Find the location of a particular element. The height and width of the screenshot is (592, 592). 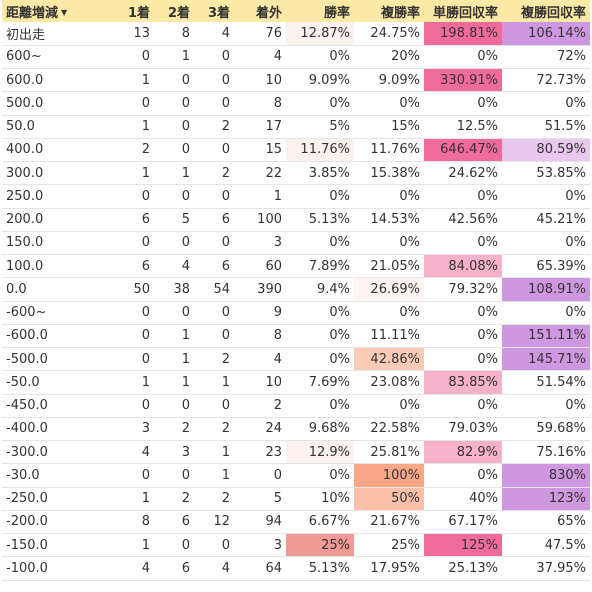

place-return-rate-cell: 47.5% is located at coordinates (546, 545).